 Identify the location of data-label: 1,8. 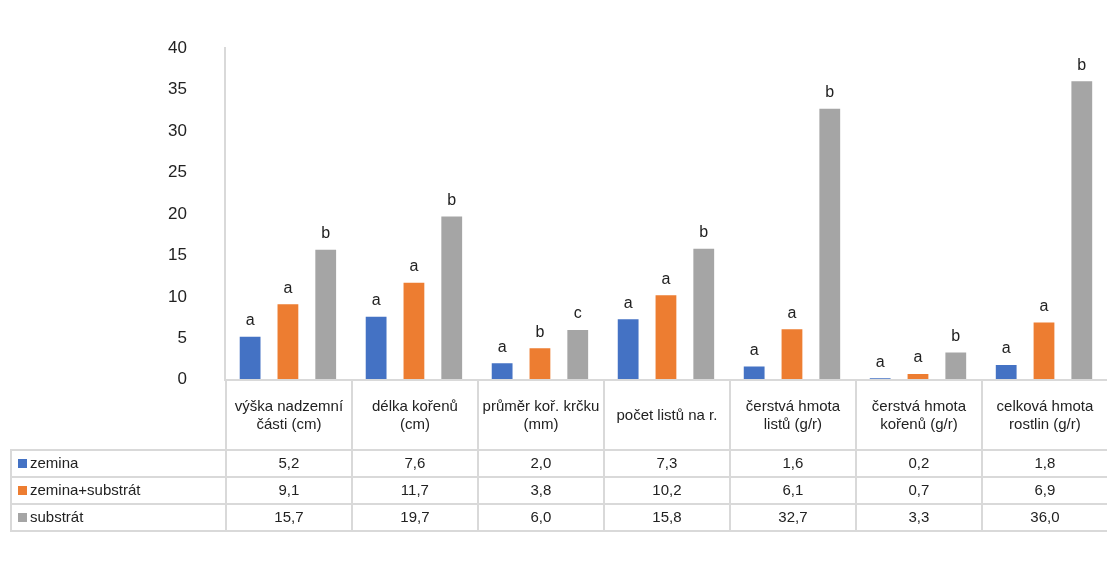
(1044, 463).